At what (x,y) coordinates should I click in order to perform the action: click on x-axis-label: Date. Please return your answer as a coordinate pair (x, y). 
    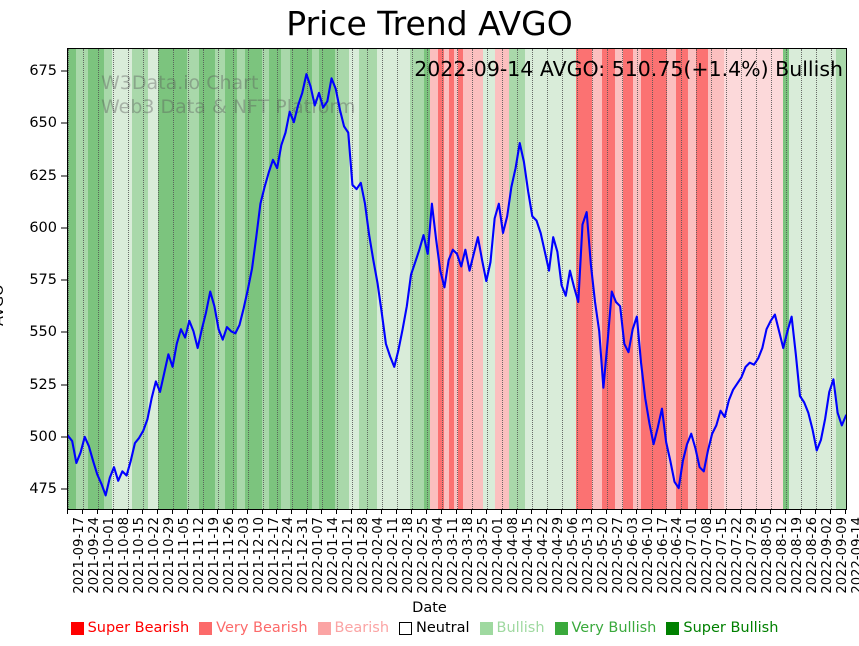
    Looking at the image, I should click on (429, 608).